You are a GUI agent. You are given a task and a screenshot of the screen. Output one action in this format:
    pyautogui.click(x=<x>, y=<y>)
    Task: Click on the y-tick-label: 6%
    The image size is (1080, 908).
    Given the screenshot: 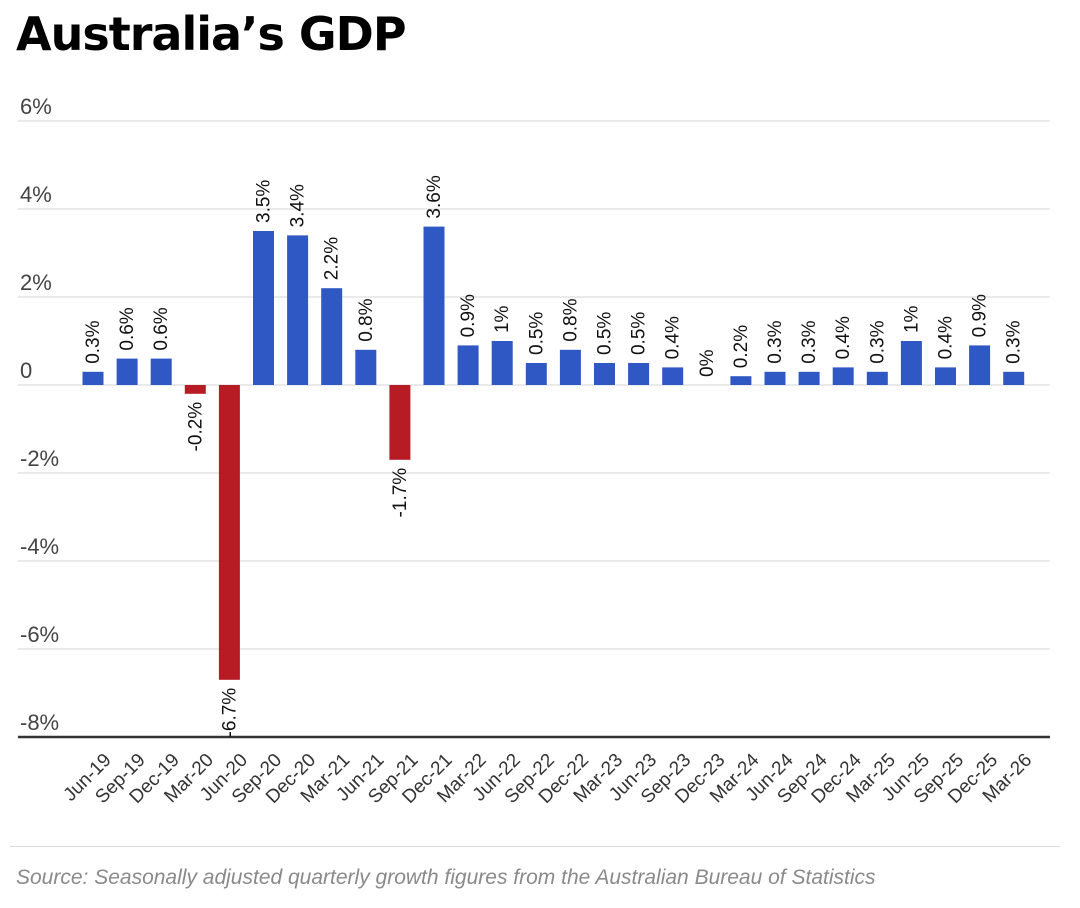 What is the action you would take?
    pyautogui.click(x=36, y=106)
    